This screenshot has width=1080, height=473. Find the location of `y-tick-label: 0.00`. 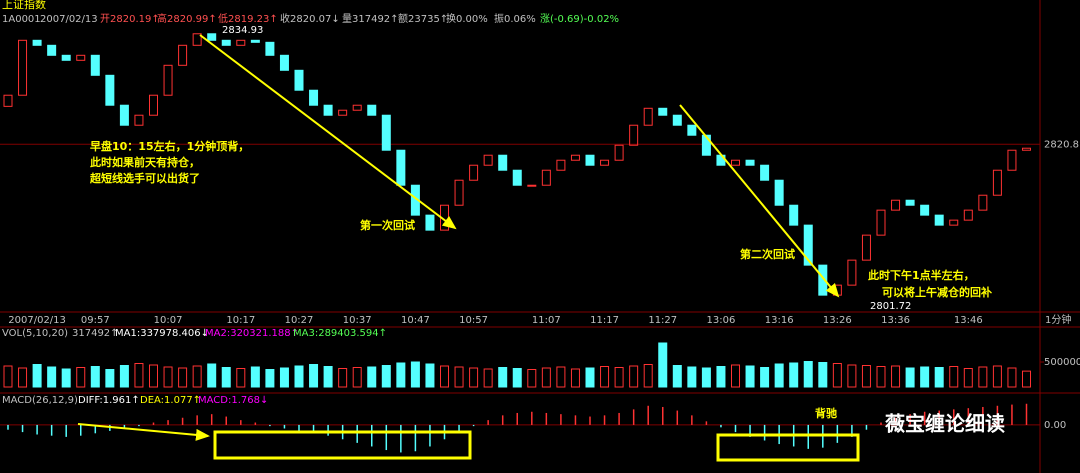

y-tick-label: 0.00 is located at coordinates (1055, 425).